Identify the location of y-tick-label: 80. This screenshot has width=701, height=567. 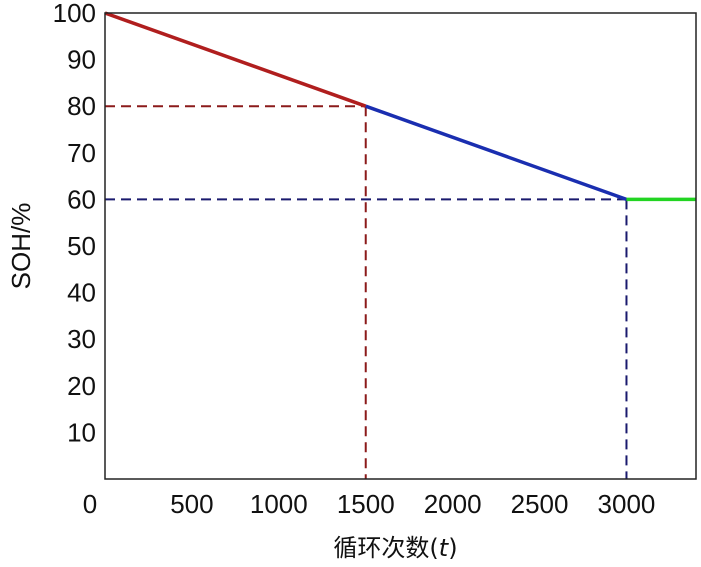
(81, 106).